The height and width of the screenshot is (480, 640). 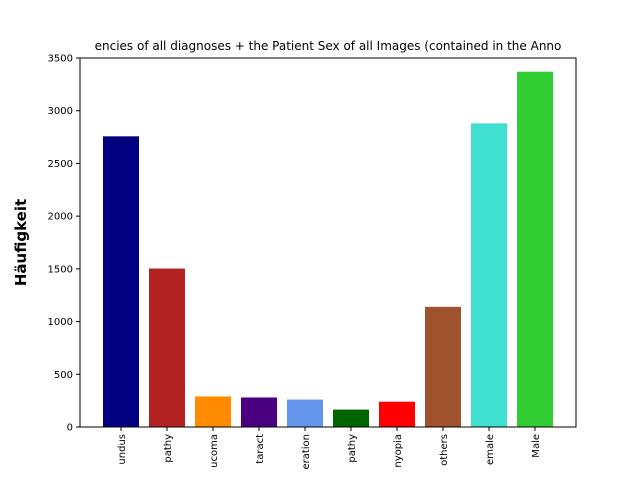 What do you see at coordinates (306, 452) in the screenshot?
I see `x-tick-label: eration` at bounding box center [306, 452].